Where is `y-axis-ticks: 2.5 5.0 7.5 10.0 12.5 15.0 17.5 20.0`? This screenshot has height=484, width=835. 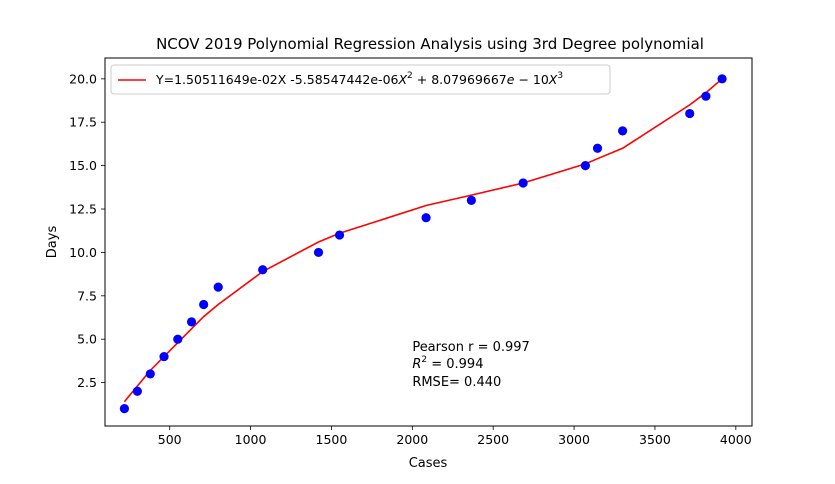
y-axis-ticks: 2.5 5.0 7.5 10.0 12.5 15.0 17.5 20.0 is located at coordinates (87, 230).